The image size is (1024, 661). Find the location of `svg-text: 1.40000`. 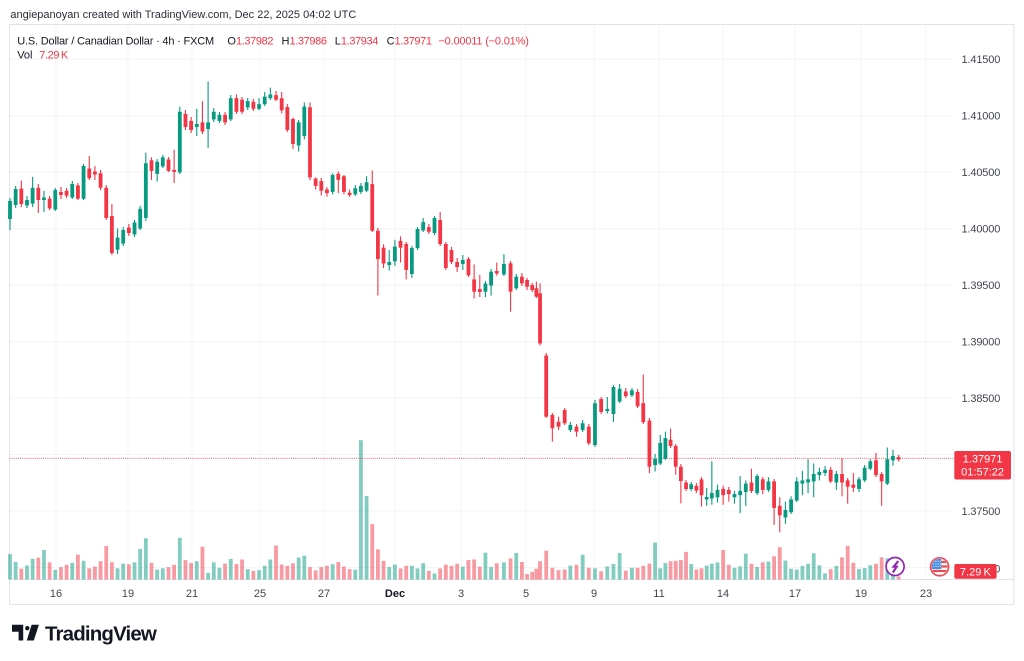

svg-text: 1.40000 is located at coordinates (981, 230).